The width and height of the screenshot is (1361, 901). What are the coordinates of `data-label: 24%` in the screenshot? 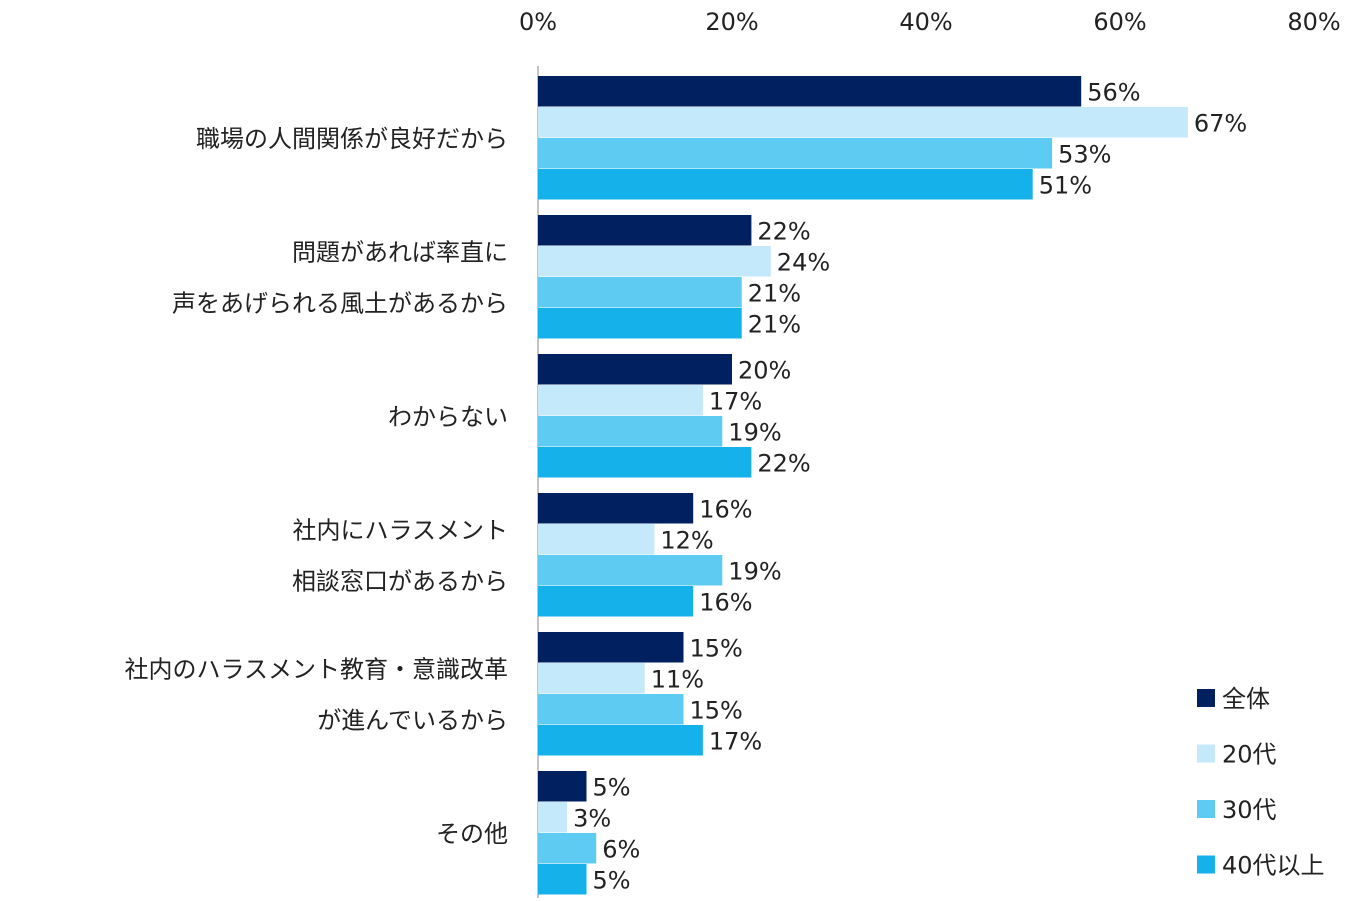 It's located at (803, 262).